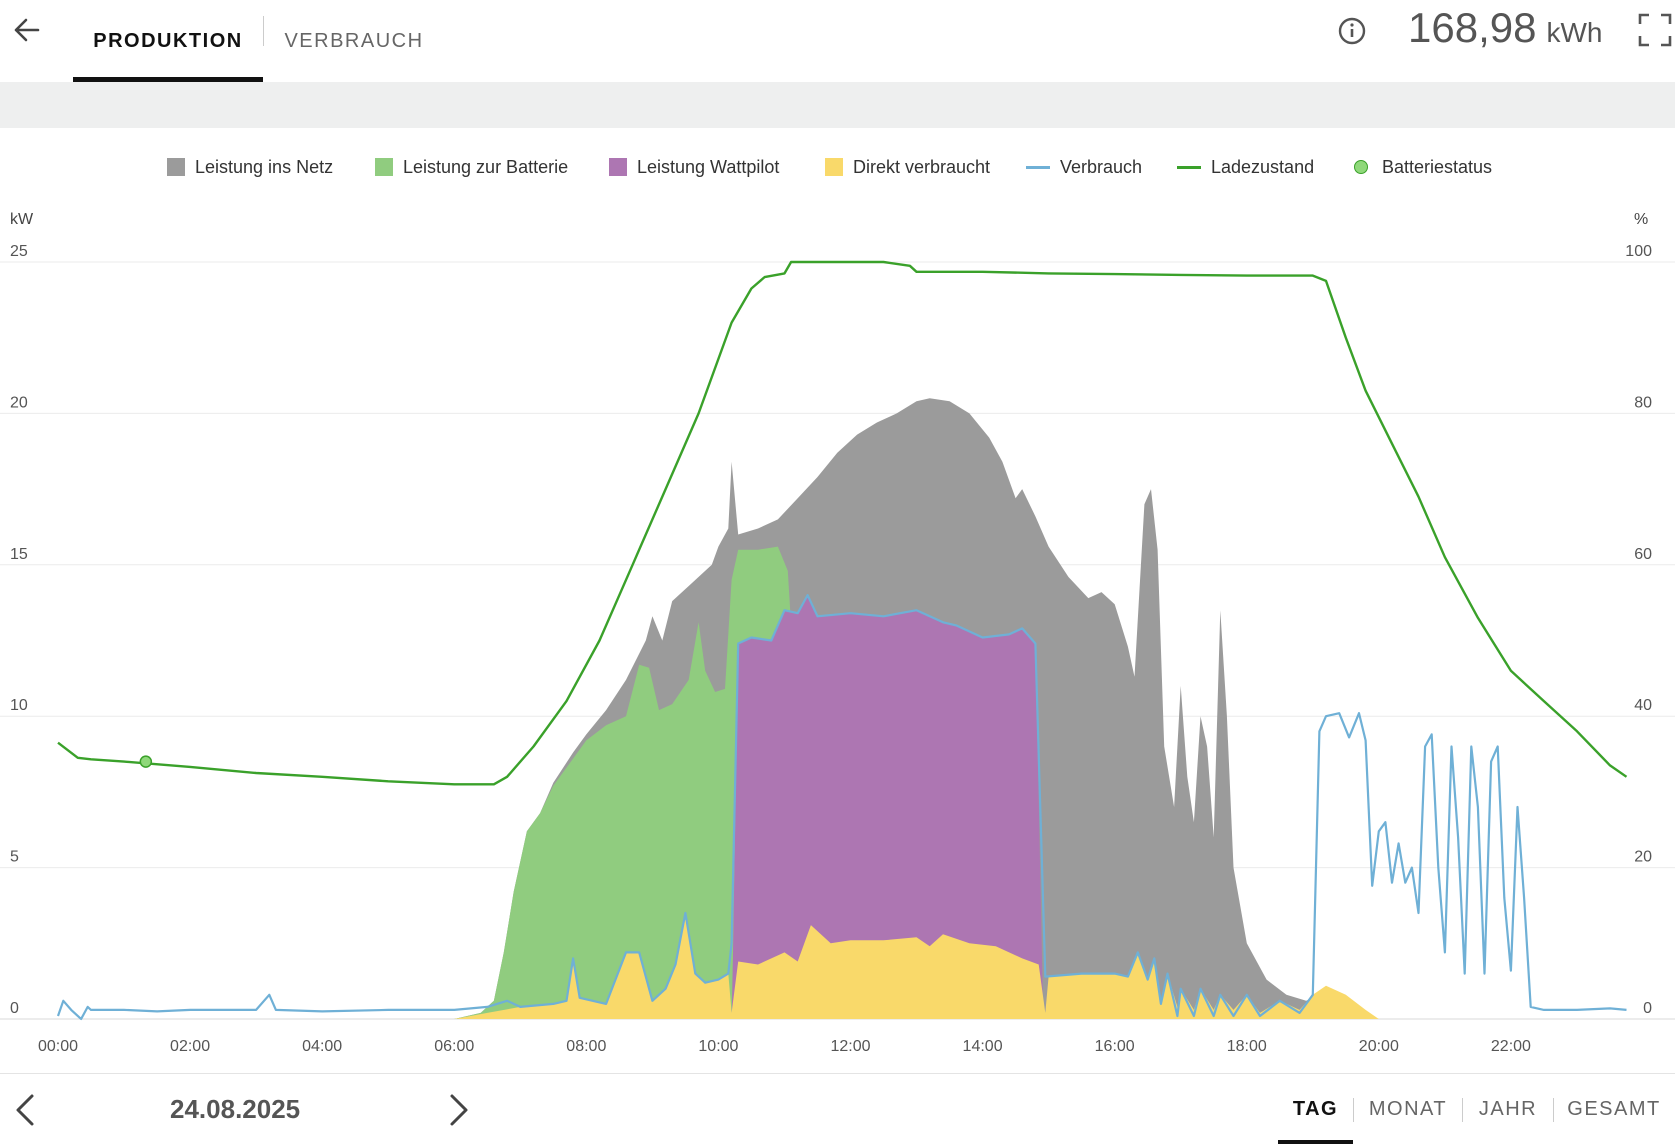 This screenshot has height=1144, width=1675. I want to click on legend-swatch-batteriestatus, so click(1361, 167).